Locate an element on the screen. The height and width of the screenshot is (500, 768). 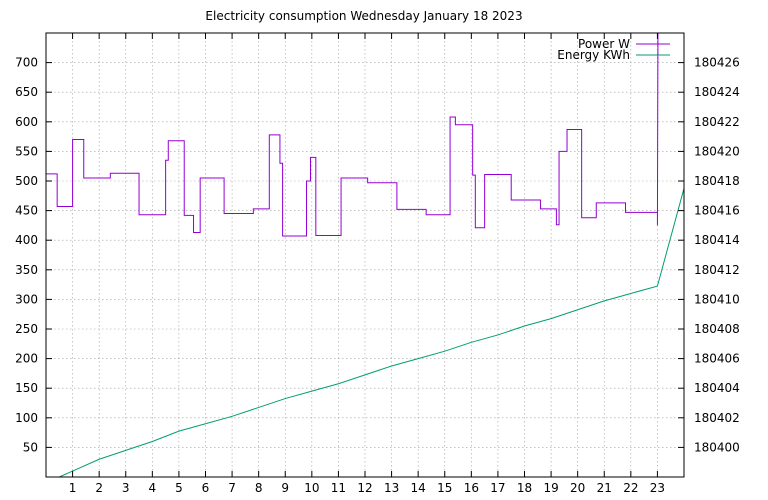
y-left-tick-label: 500 is located at coordinates (26, 181).